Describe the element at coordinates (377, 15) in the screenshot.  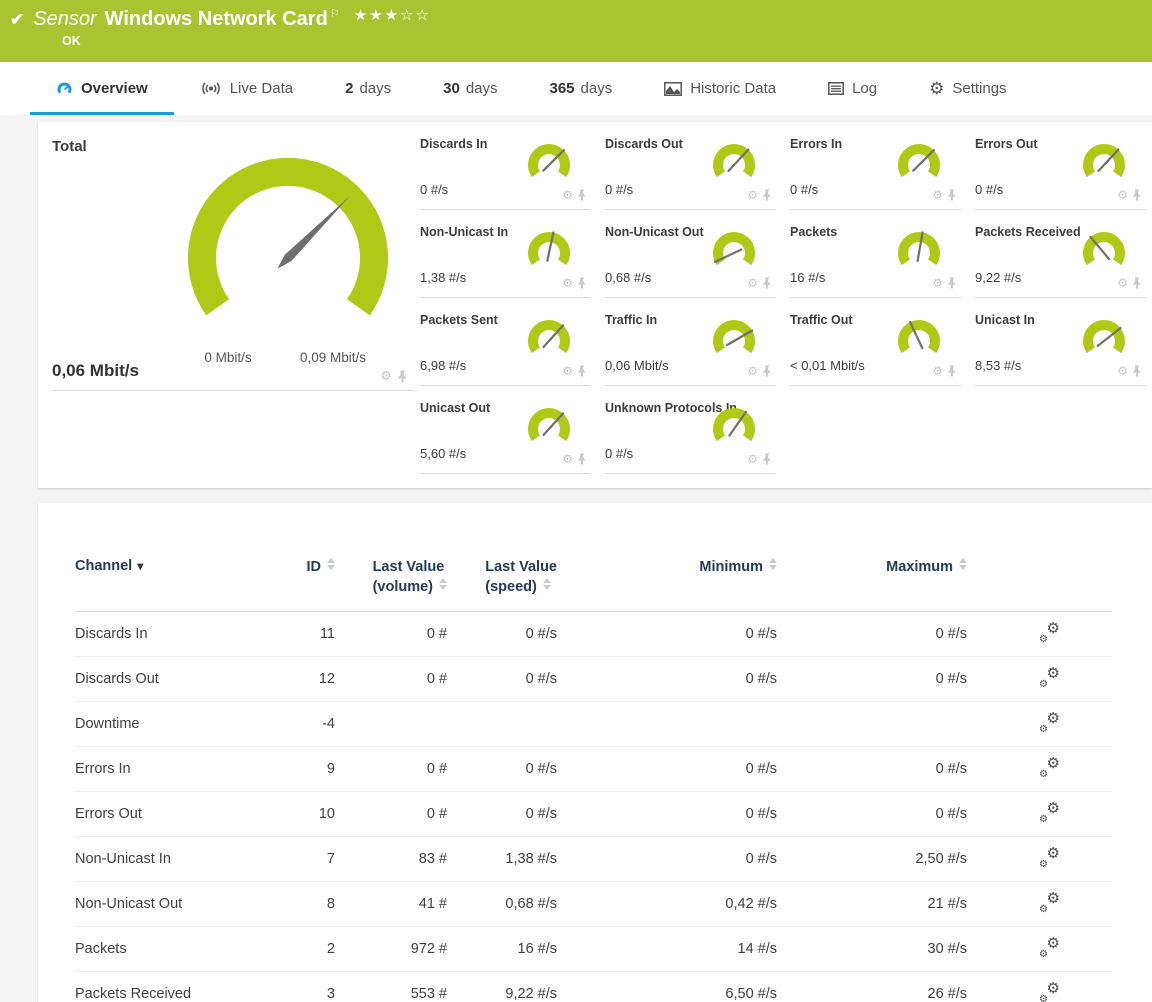
I see `stars-filled: ★★★` at that location.